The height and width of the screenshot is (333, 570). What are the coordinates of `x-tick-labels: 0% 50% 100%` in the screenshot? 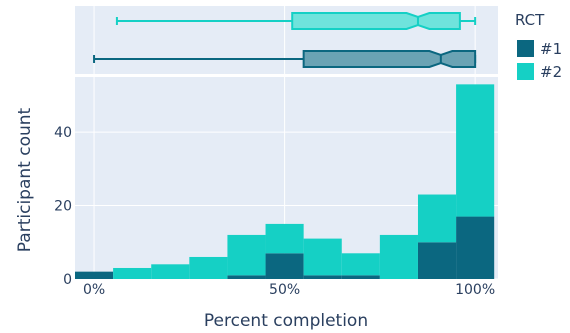 It's located at (289, 290).